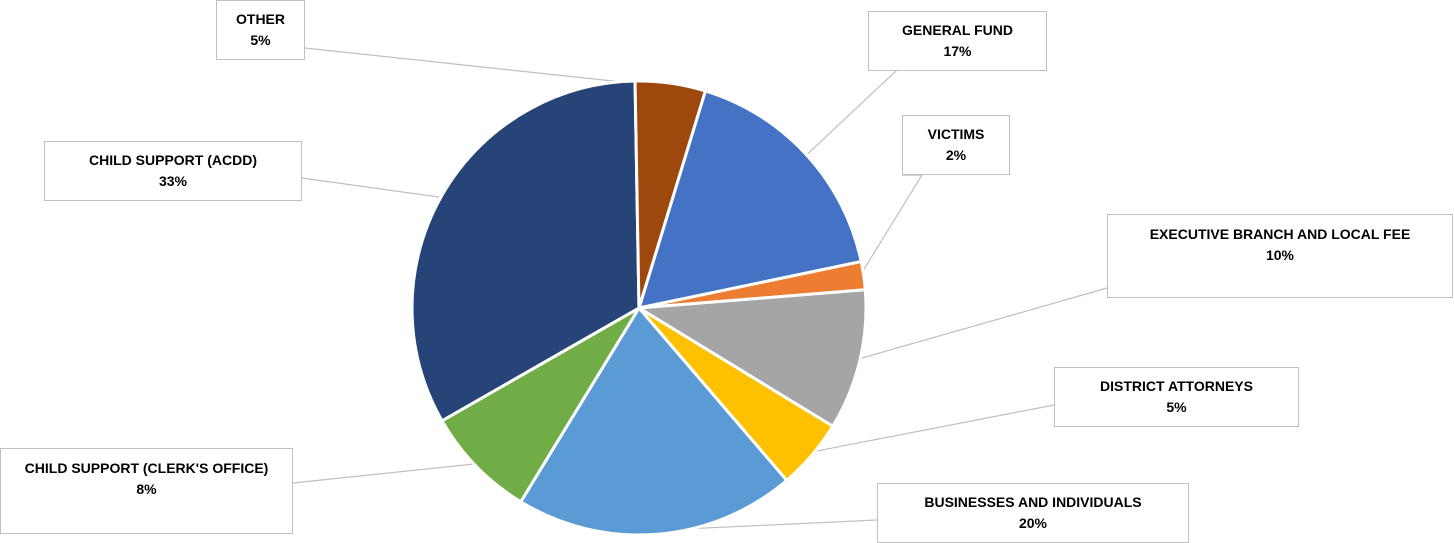 The width and height of the screenshot is (1454, 543). I want to click on label-district-attorneys-name: DISTRICT ATTORNEYS, so click(1176, 386).